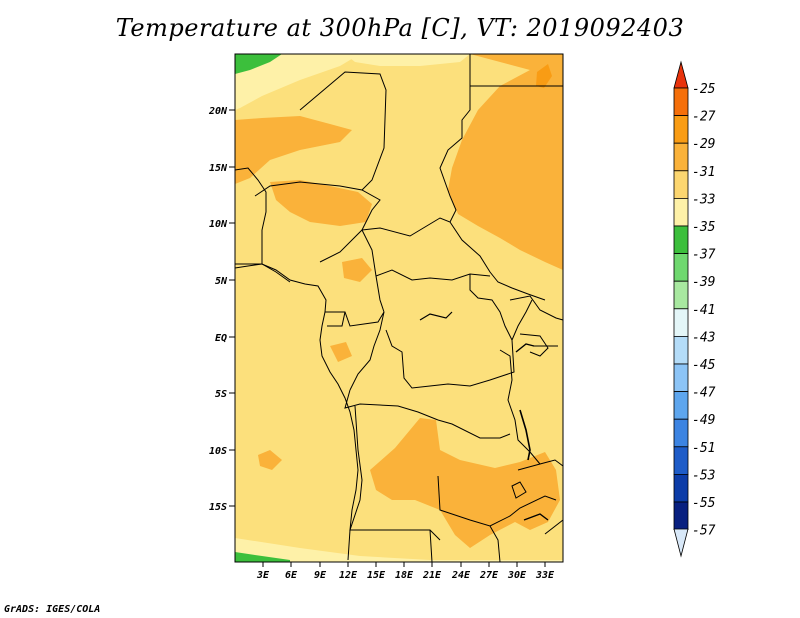 This screenshot has height=618, width=800. What do you see at coordinates (703, 310) in the screenshot?
I see `colorbar-label: -41` at bounding box center [703, 310].